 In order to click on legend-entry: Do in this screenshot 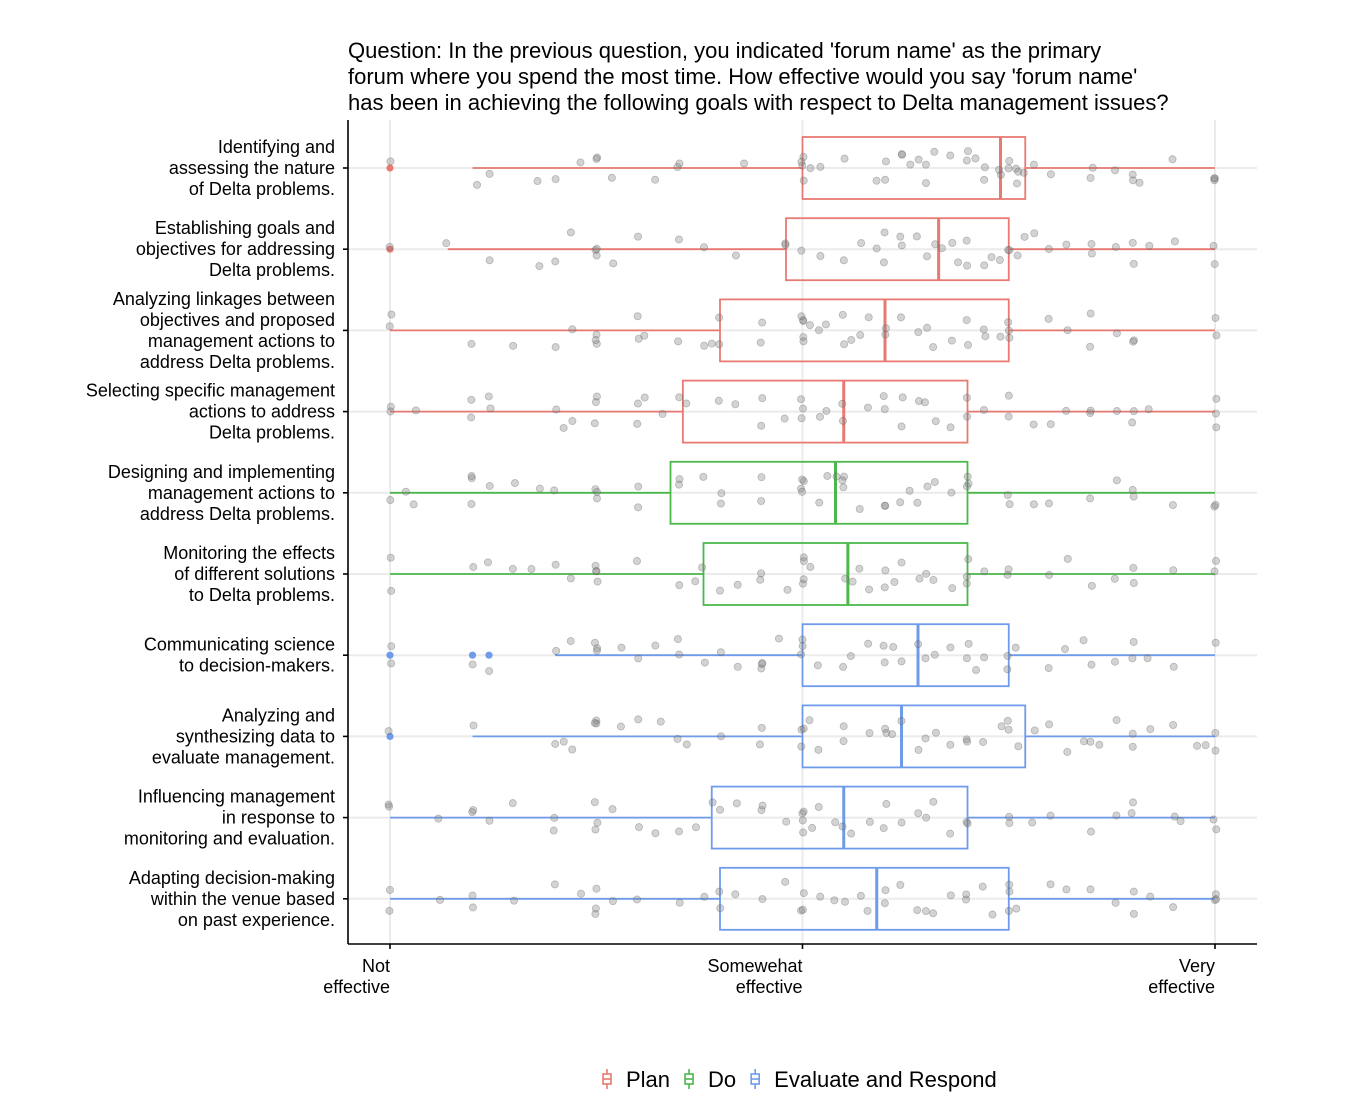, I will do `click(710, 1079)`.